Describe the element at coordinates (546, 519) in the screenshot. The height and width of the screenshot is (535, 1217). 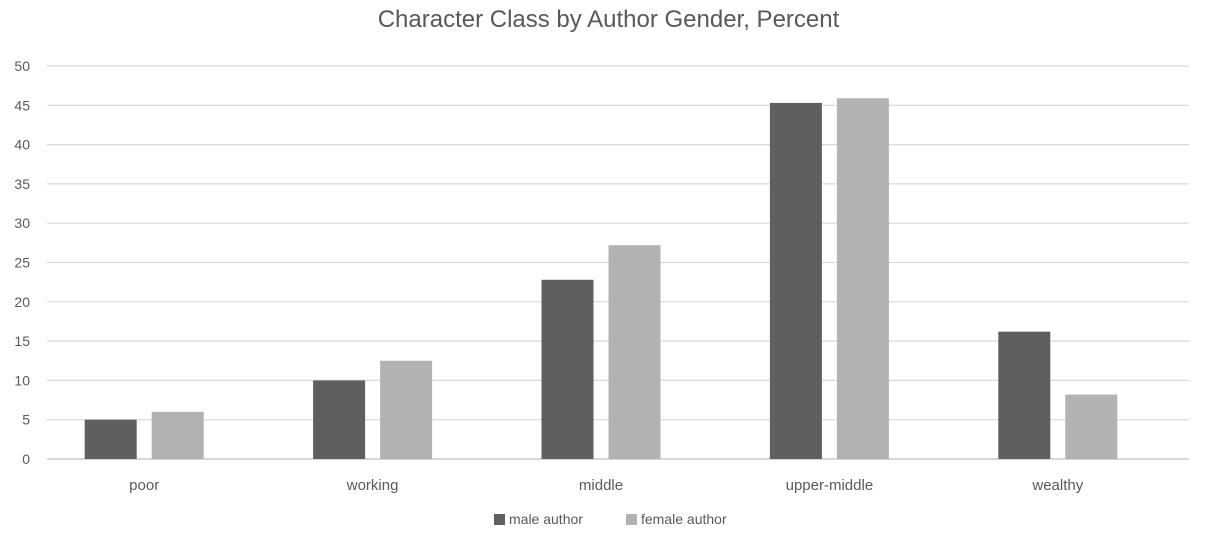
I see `legend-label-male: male author` at that location.